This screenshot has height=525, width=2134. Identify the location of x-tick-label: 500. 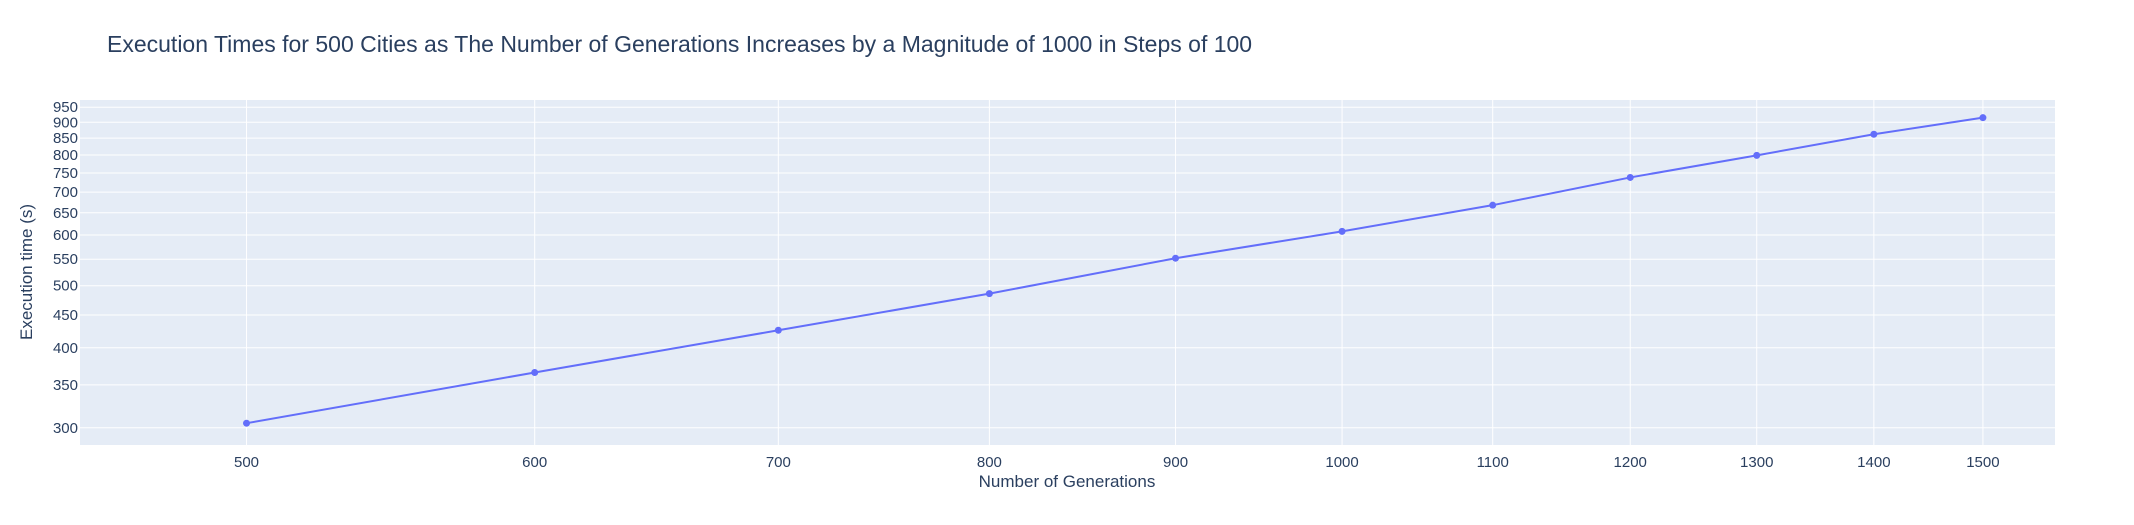
(246, 462).